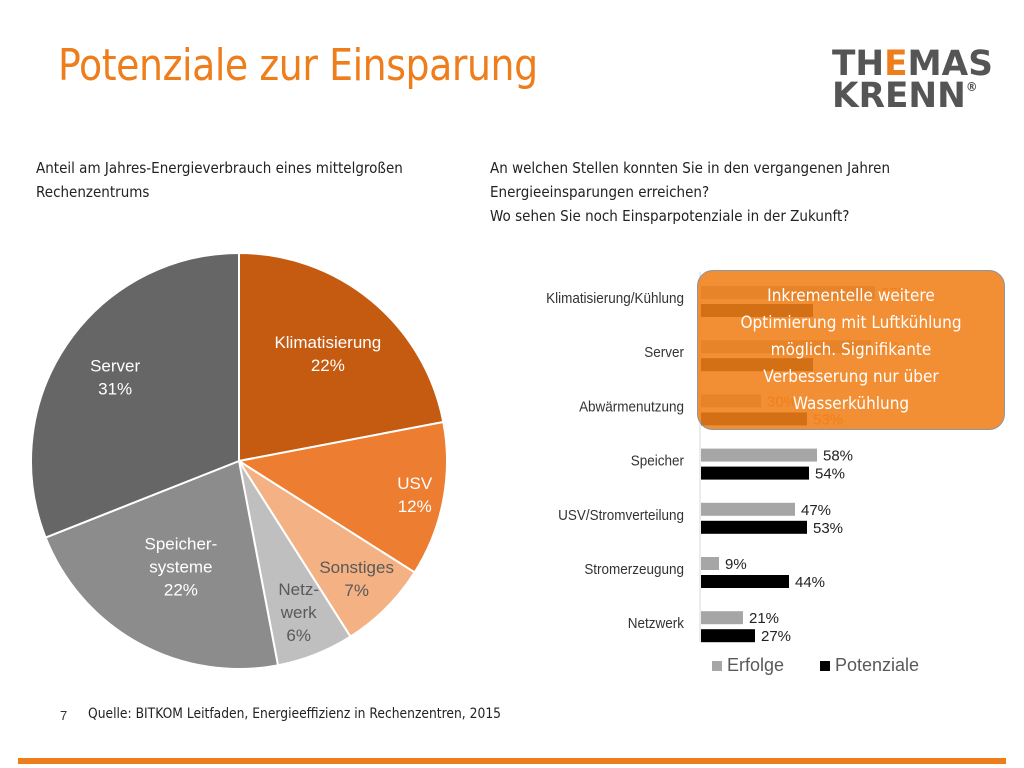  I want to click on page-title: Potenziale zur Einsparung, so click(298, 65).